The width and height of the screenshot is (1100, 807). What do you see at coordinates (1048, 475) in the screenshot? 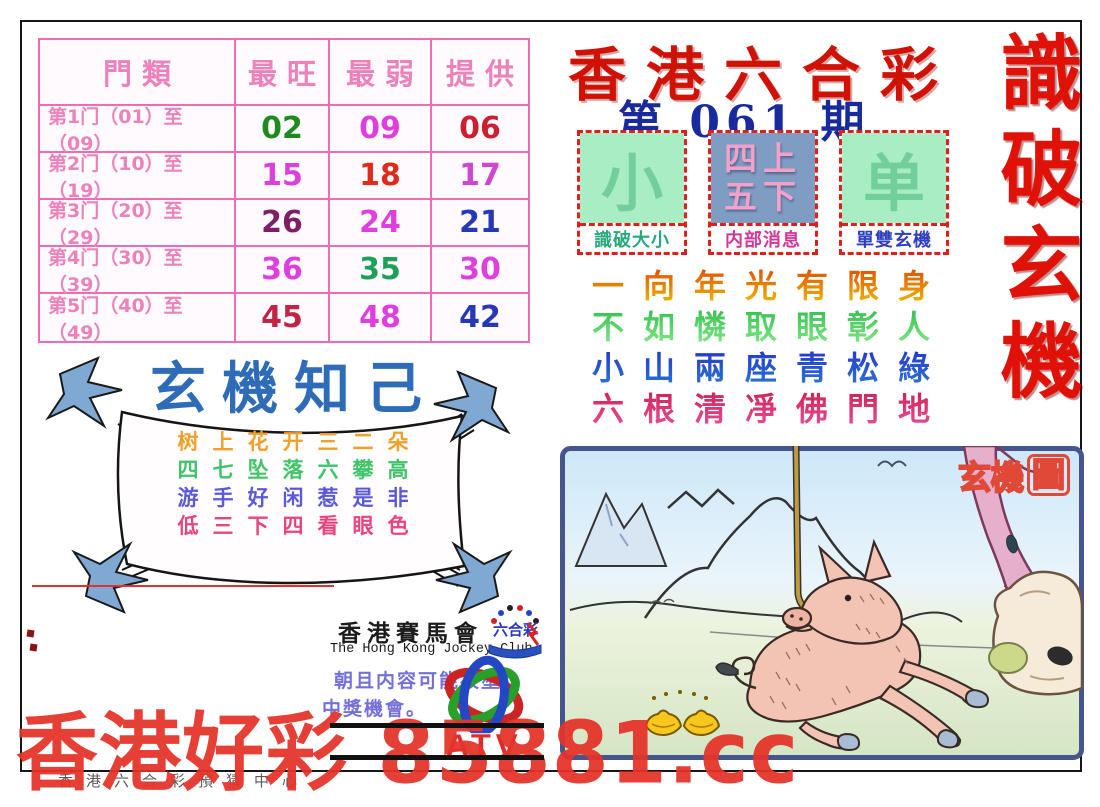
I see `picture-label-boxed-char: 圖` at bounding box center [1048, 475].